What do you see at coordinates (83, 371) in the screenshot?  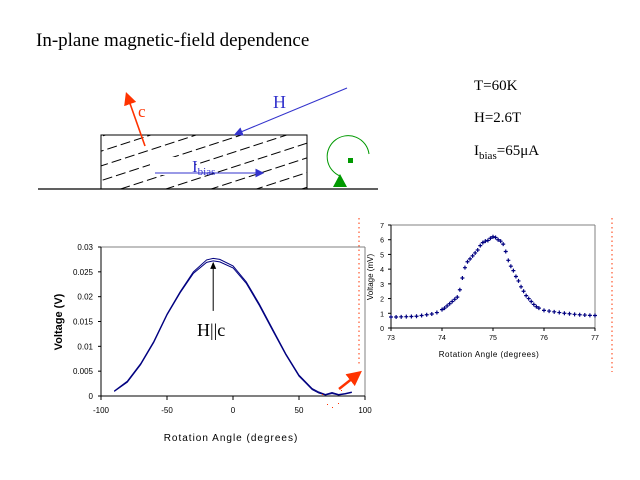 I see `main-y-tick-label: 0.005` at bounding box center [83, 371].